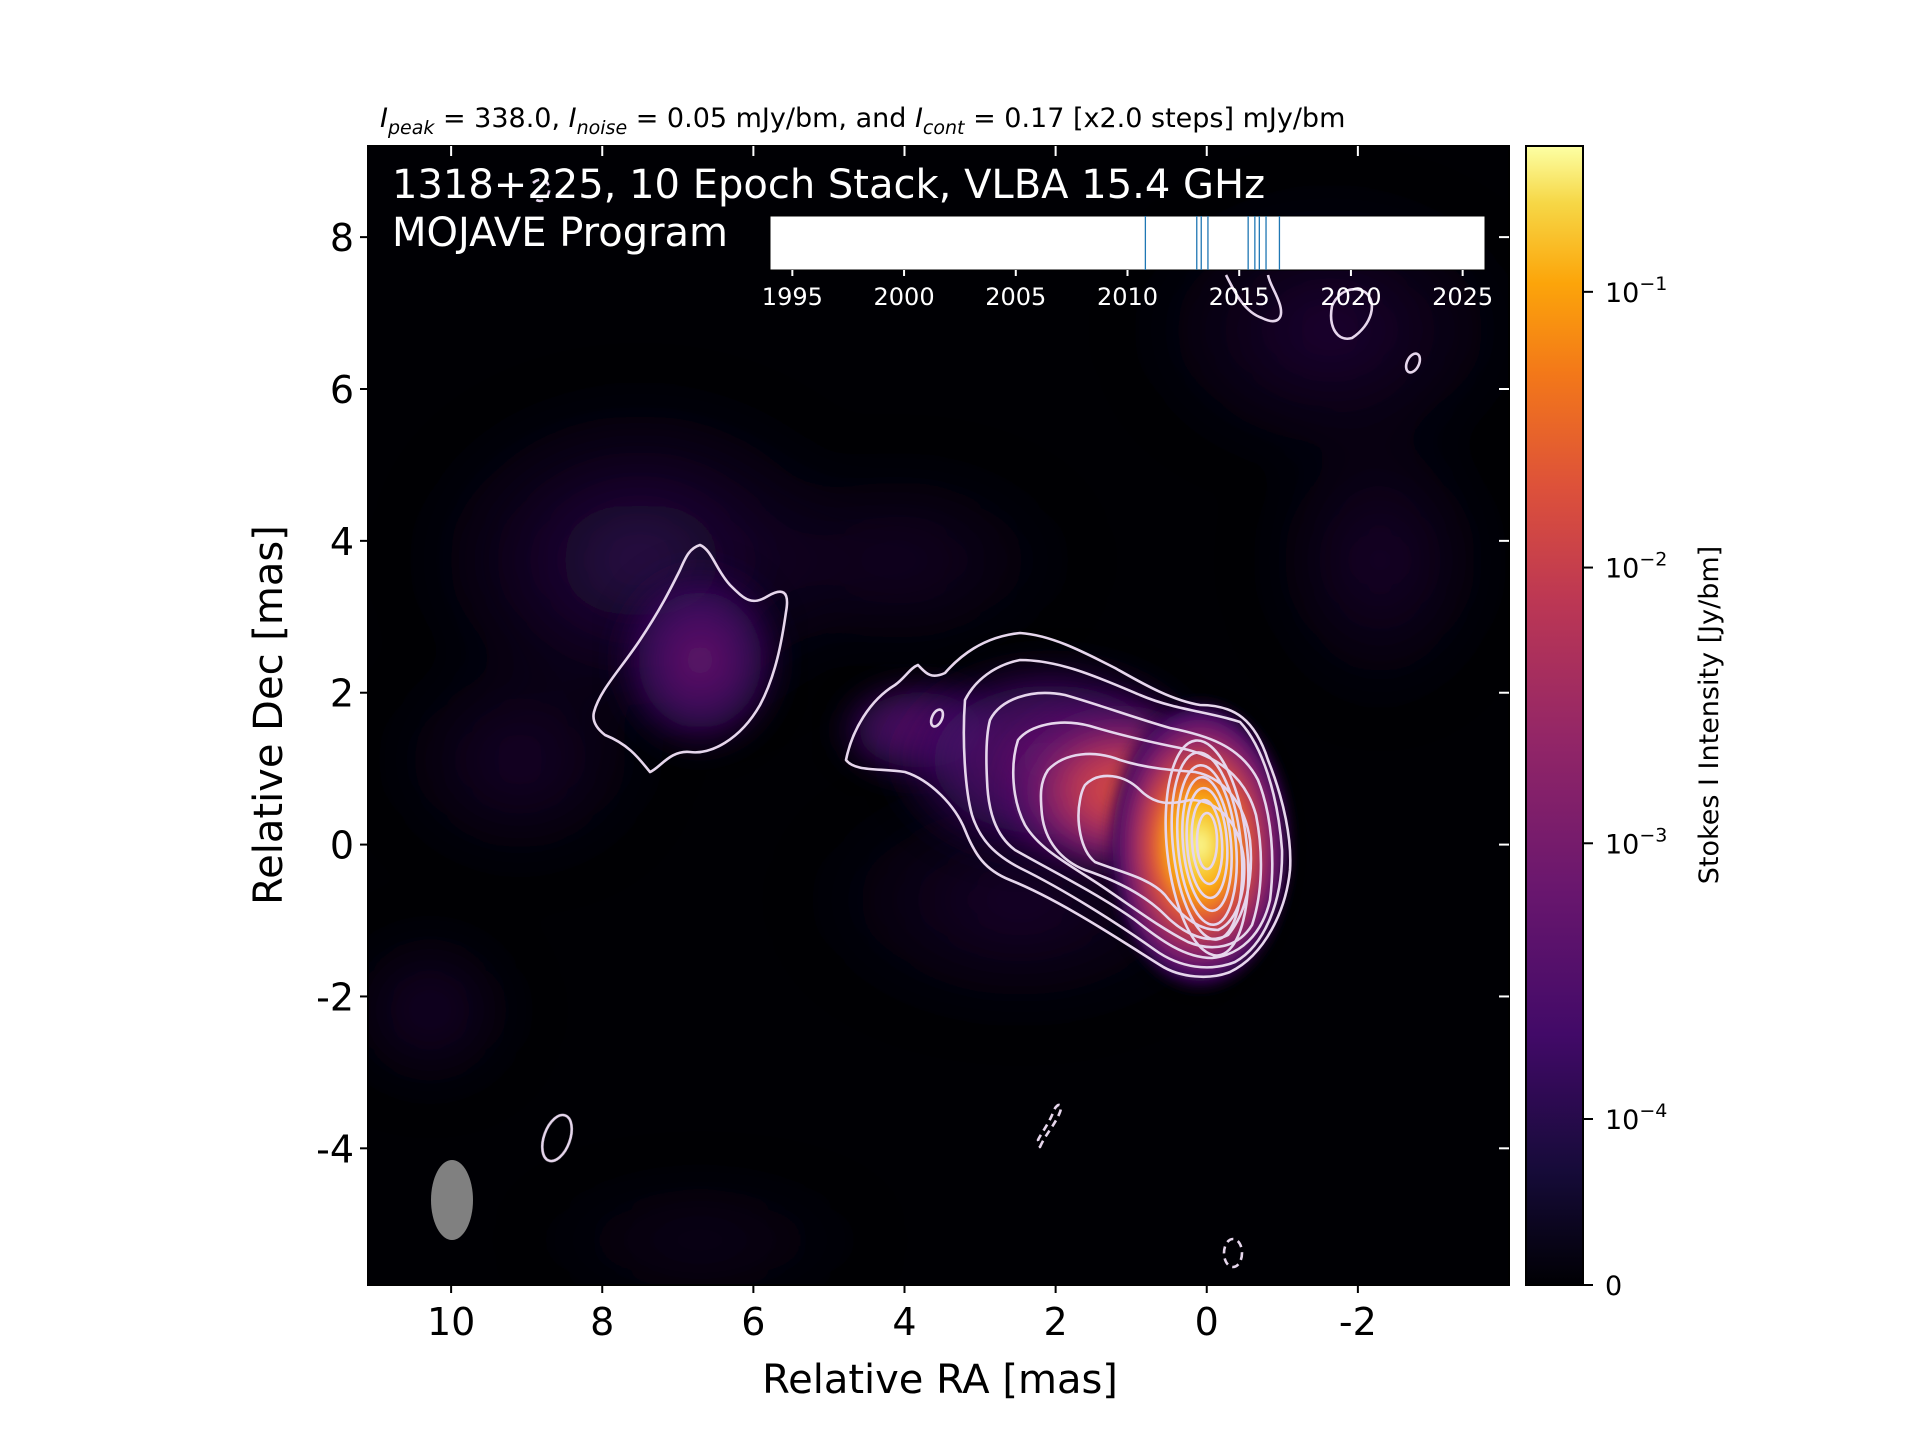  Describe the element at coordinates (1350, 297) in the screenshot. I see `epoch-tick-label-5: 2020` at that location.